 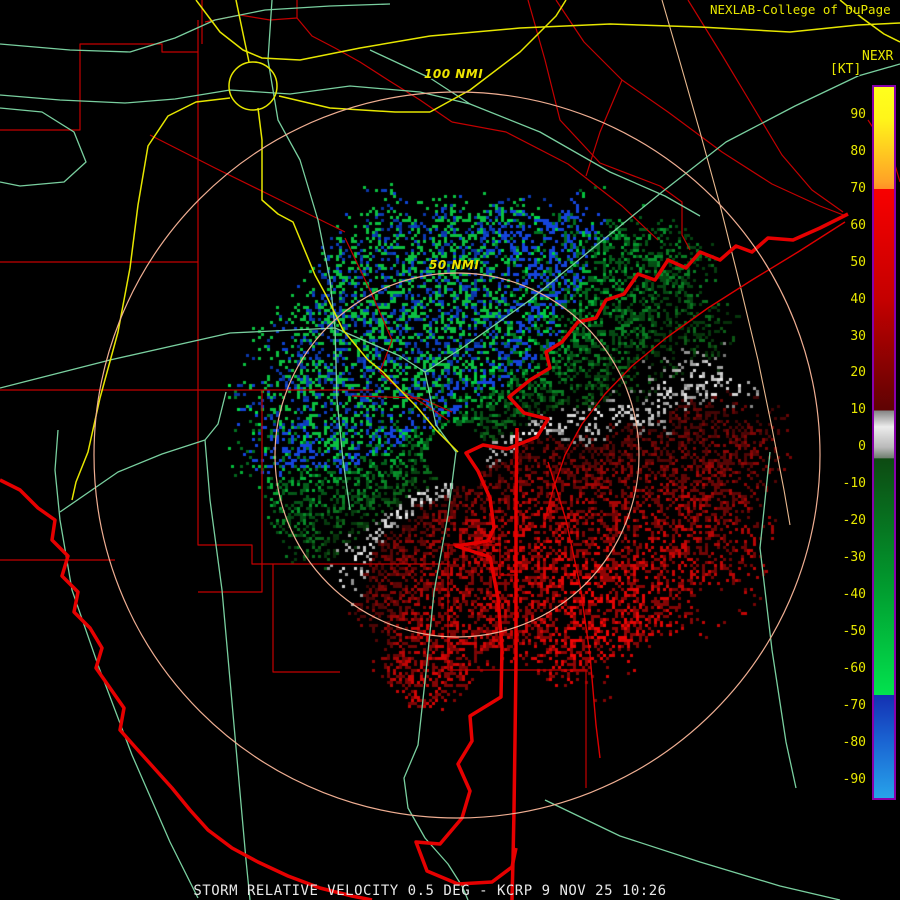 I want to click on product-code-label: NEXR, so click(x=878, y=56).